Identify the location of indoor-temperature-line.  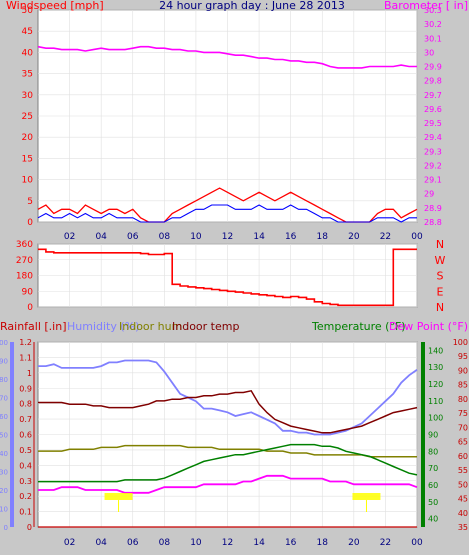
(228, 411).